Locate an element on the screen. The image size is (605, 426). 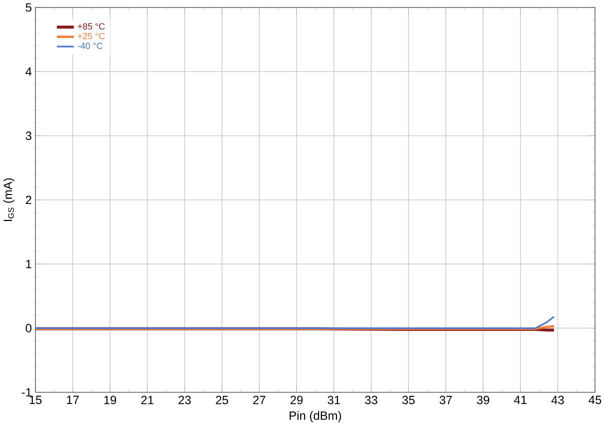
x-tick-label: 39 is located at coordinates (483, 400).